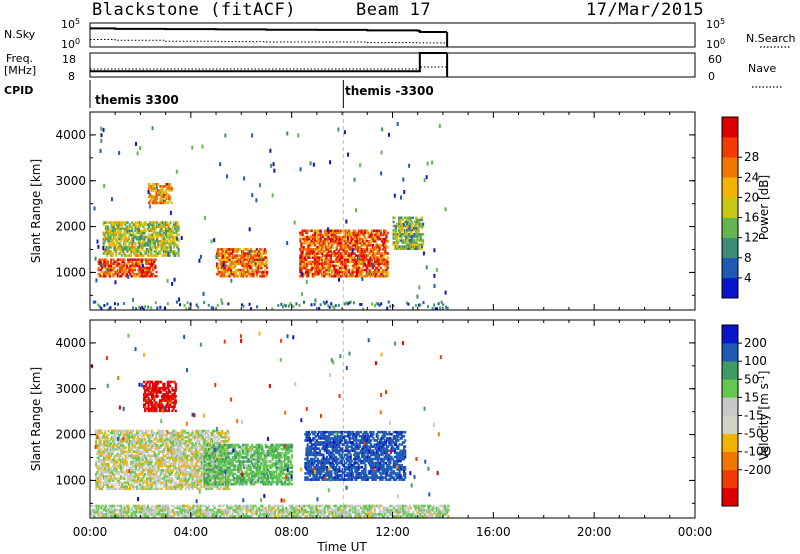 The image size is (800, 554). Describe the element at coordinates (764, 207) in the screenshot. I see `colorbar-label: Power [dB]` at that location.